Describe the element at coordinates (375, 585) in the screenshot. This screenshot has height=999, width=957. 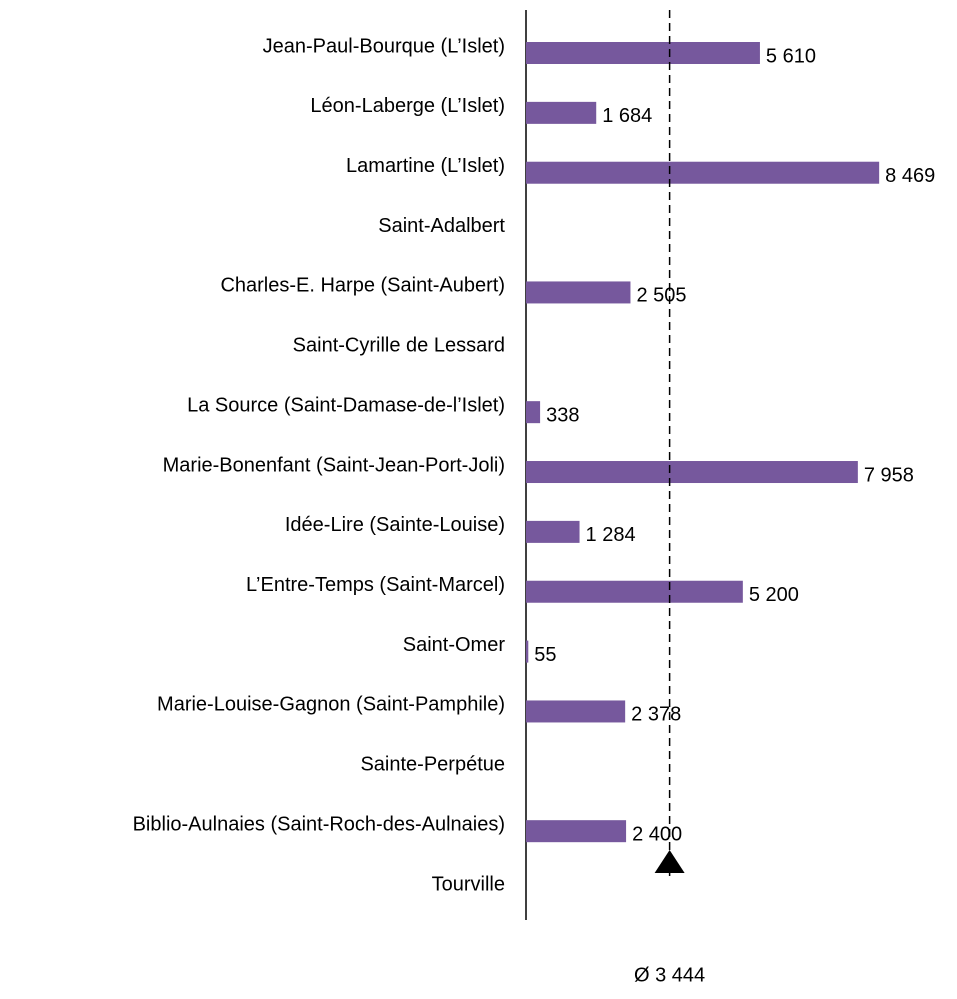
I see `category-label: L’Entre-Temps (Saint-Marcel)` at that location.